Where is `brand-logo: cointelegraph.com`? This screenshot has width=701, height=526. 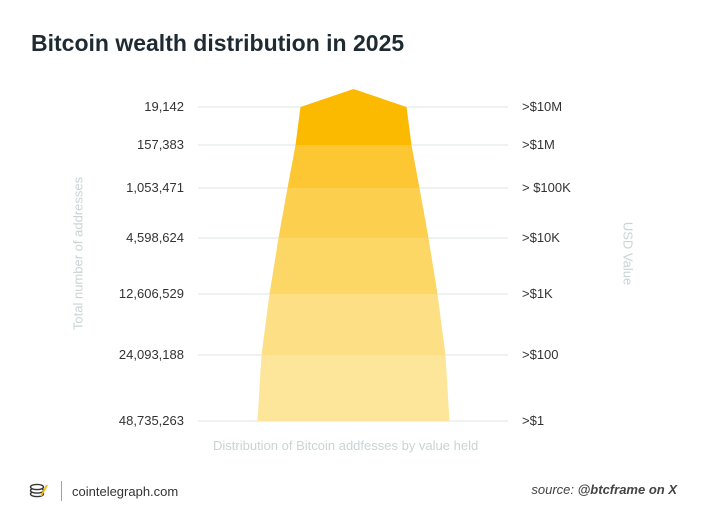
brand-logo: cointelegraph.com is located at coordinates (103, 491).